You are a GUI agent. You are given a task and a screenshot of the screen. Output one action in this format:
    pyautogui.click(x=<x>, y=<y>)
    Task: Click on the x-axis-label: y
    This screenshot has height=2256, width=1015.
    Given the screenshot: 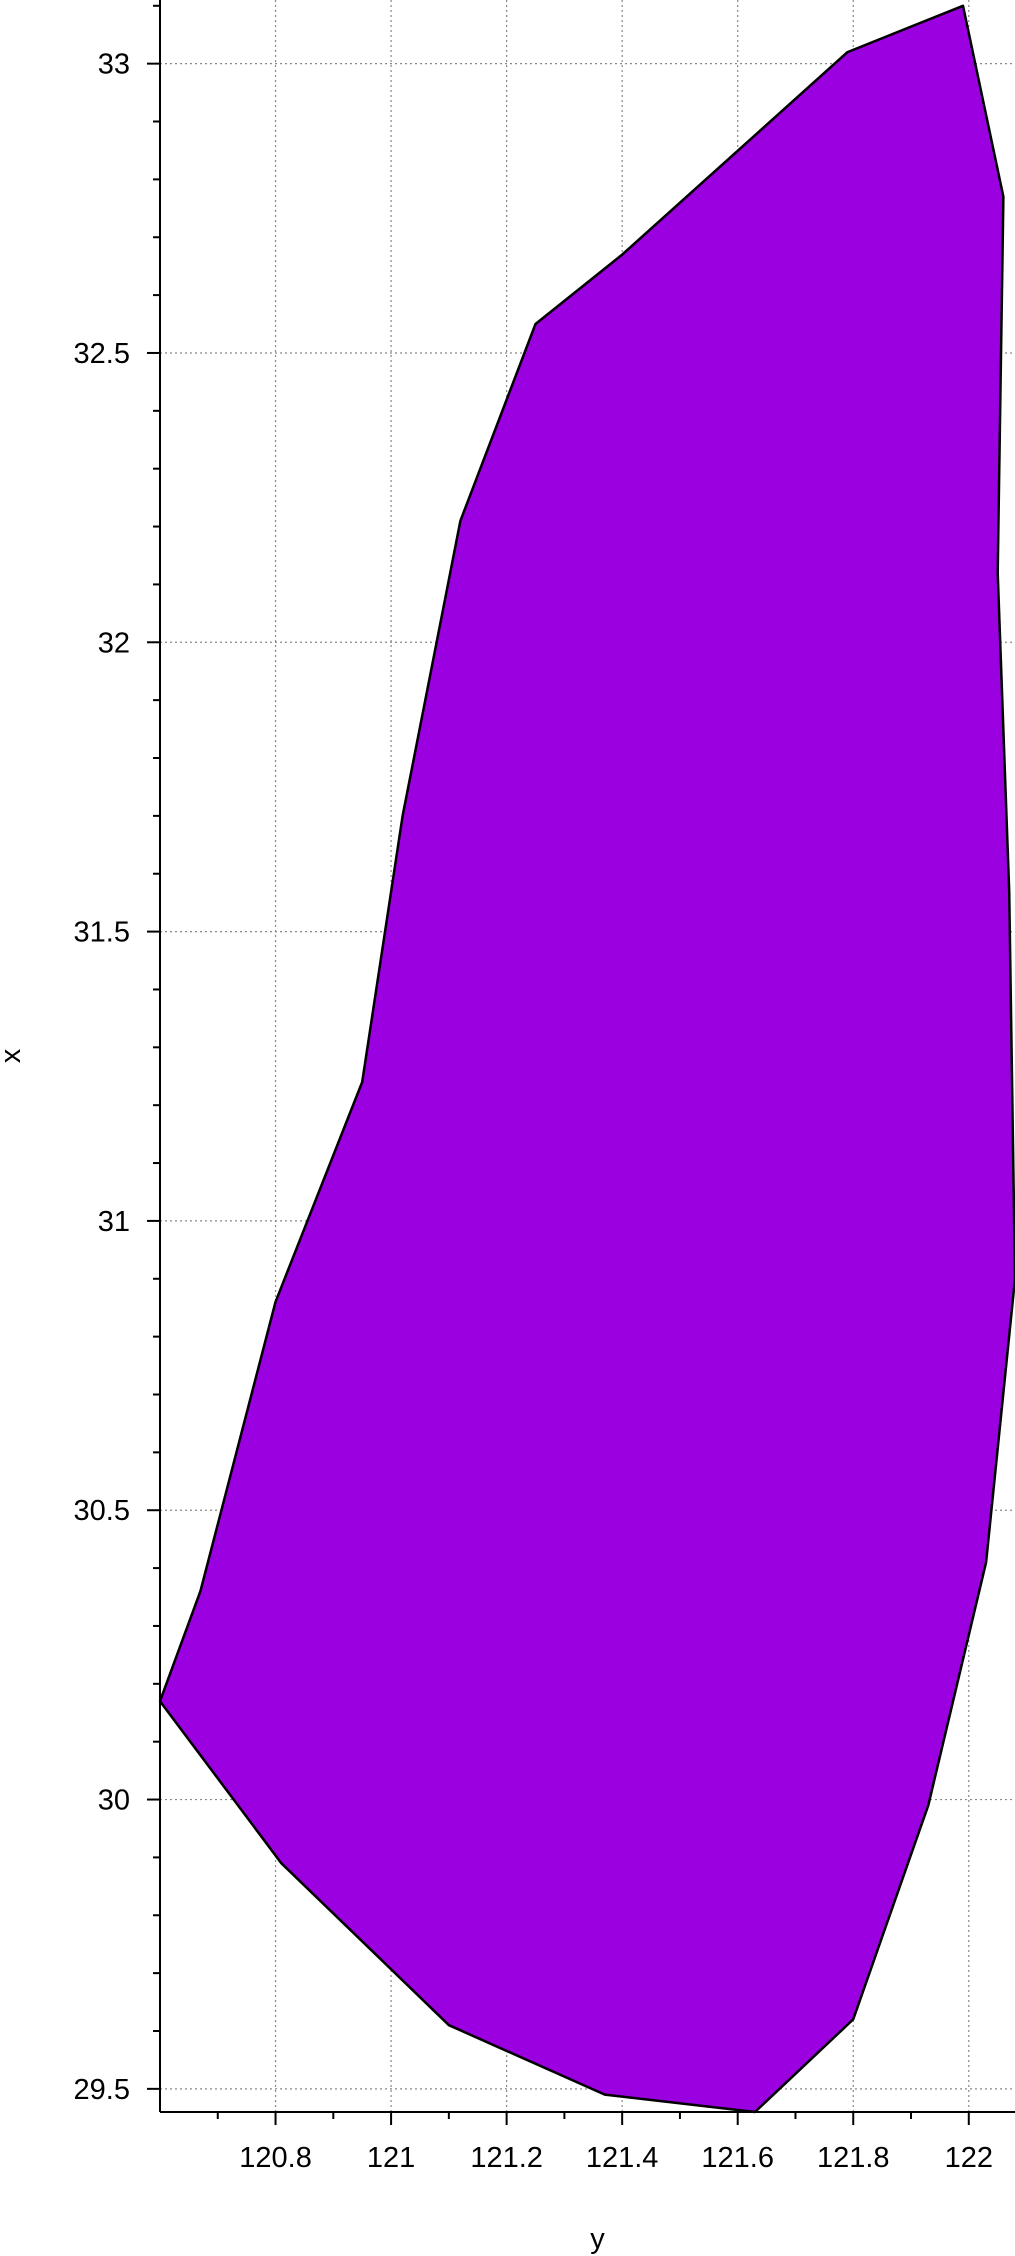 What is the action you would take?
    pyautogui.click(x=597, y=2239)
    